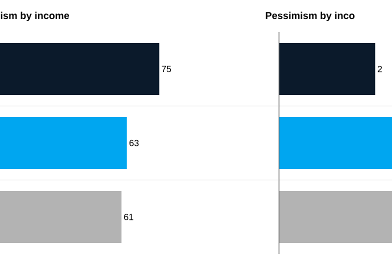  What do you see at coordinates (35, 17) in the screenshot?
I see `chart-title: ism by income` at bounding box center [35, 17].